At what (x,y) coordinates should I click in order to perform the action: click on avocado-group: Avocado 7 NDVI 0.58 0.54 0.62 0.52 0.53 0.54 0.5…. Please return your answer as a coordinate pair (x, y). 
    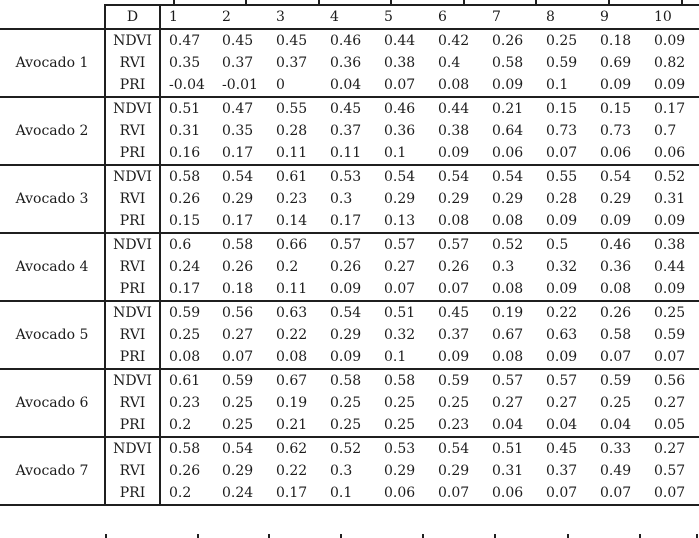
    Looking at the image, I should click on (349, 471).